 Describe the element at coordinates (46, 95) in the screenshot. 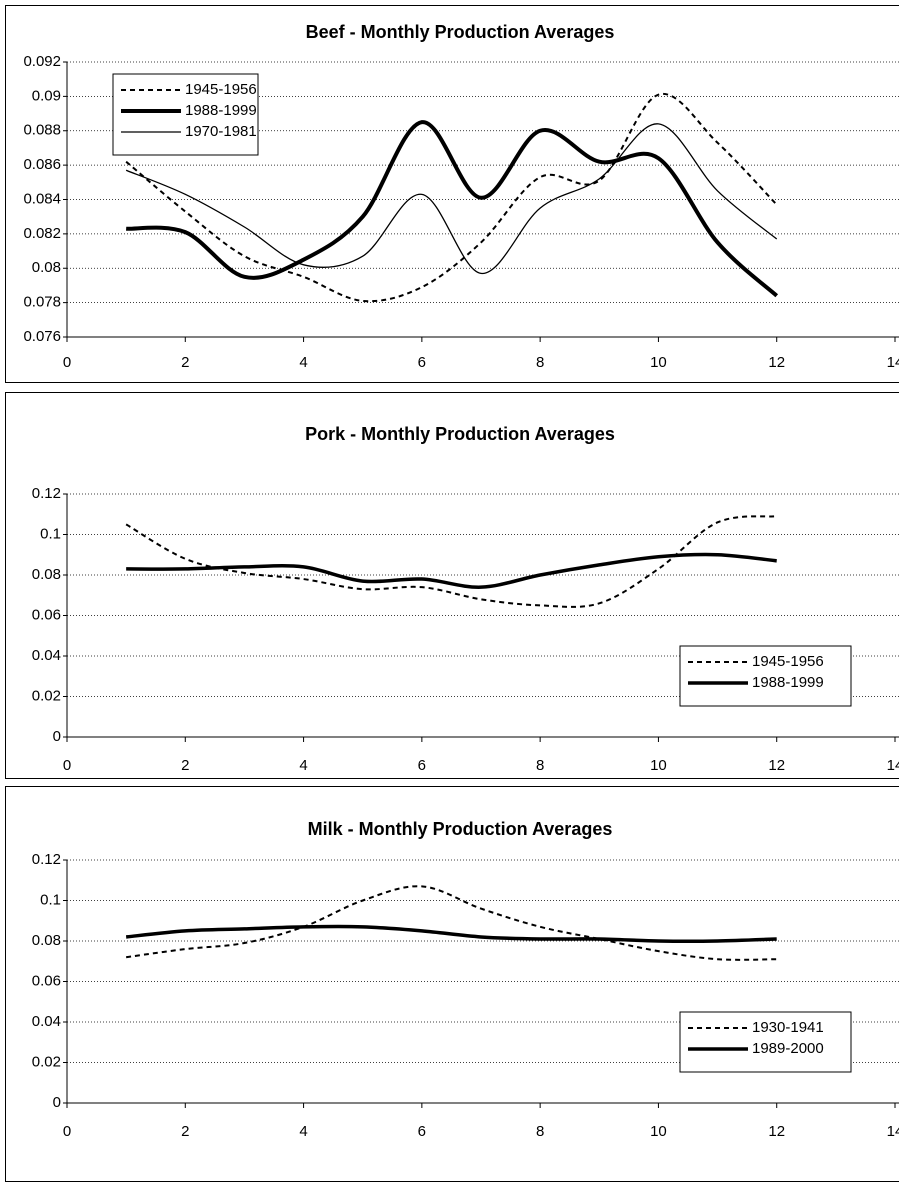

I see `y-tick-label: 0.09` at that location.